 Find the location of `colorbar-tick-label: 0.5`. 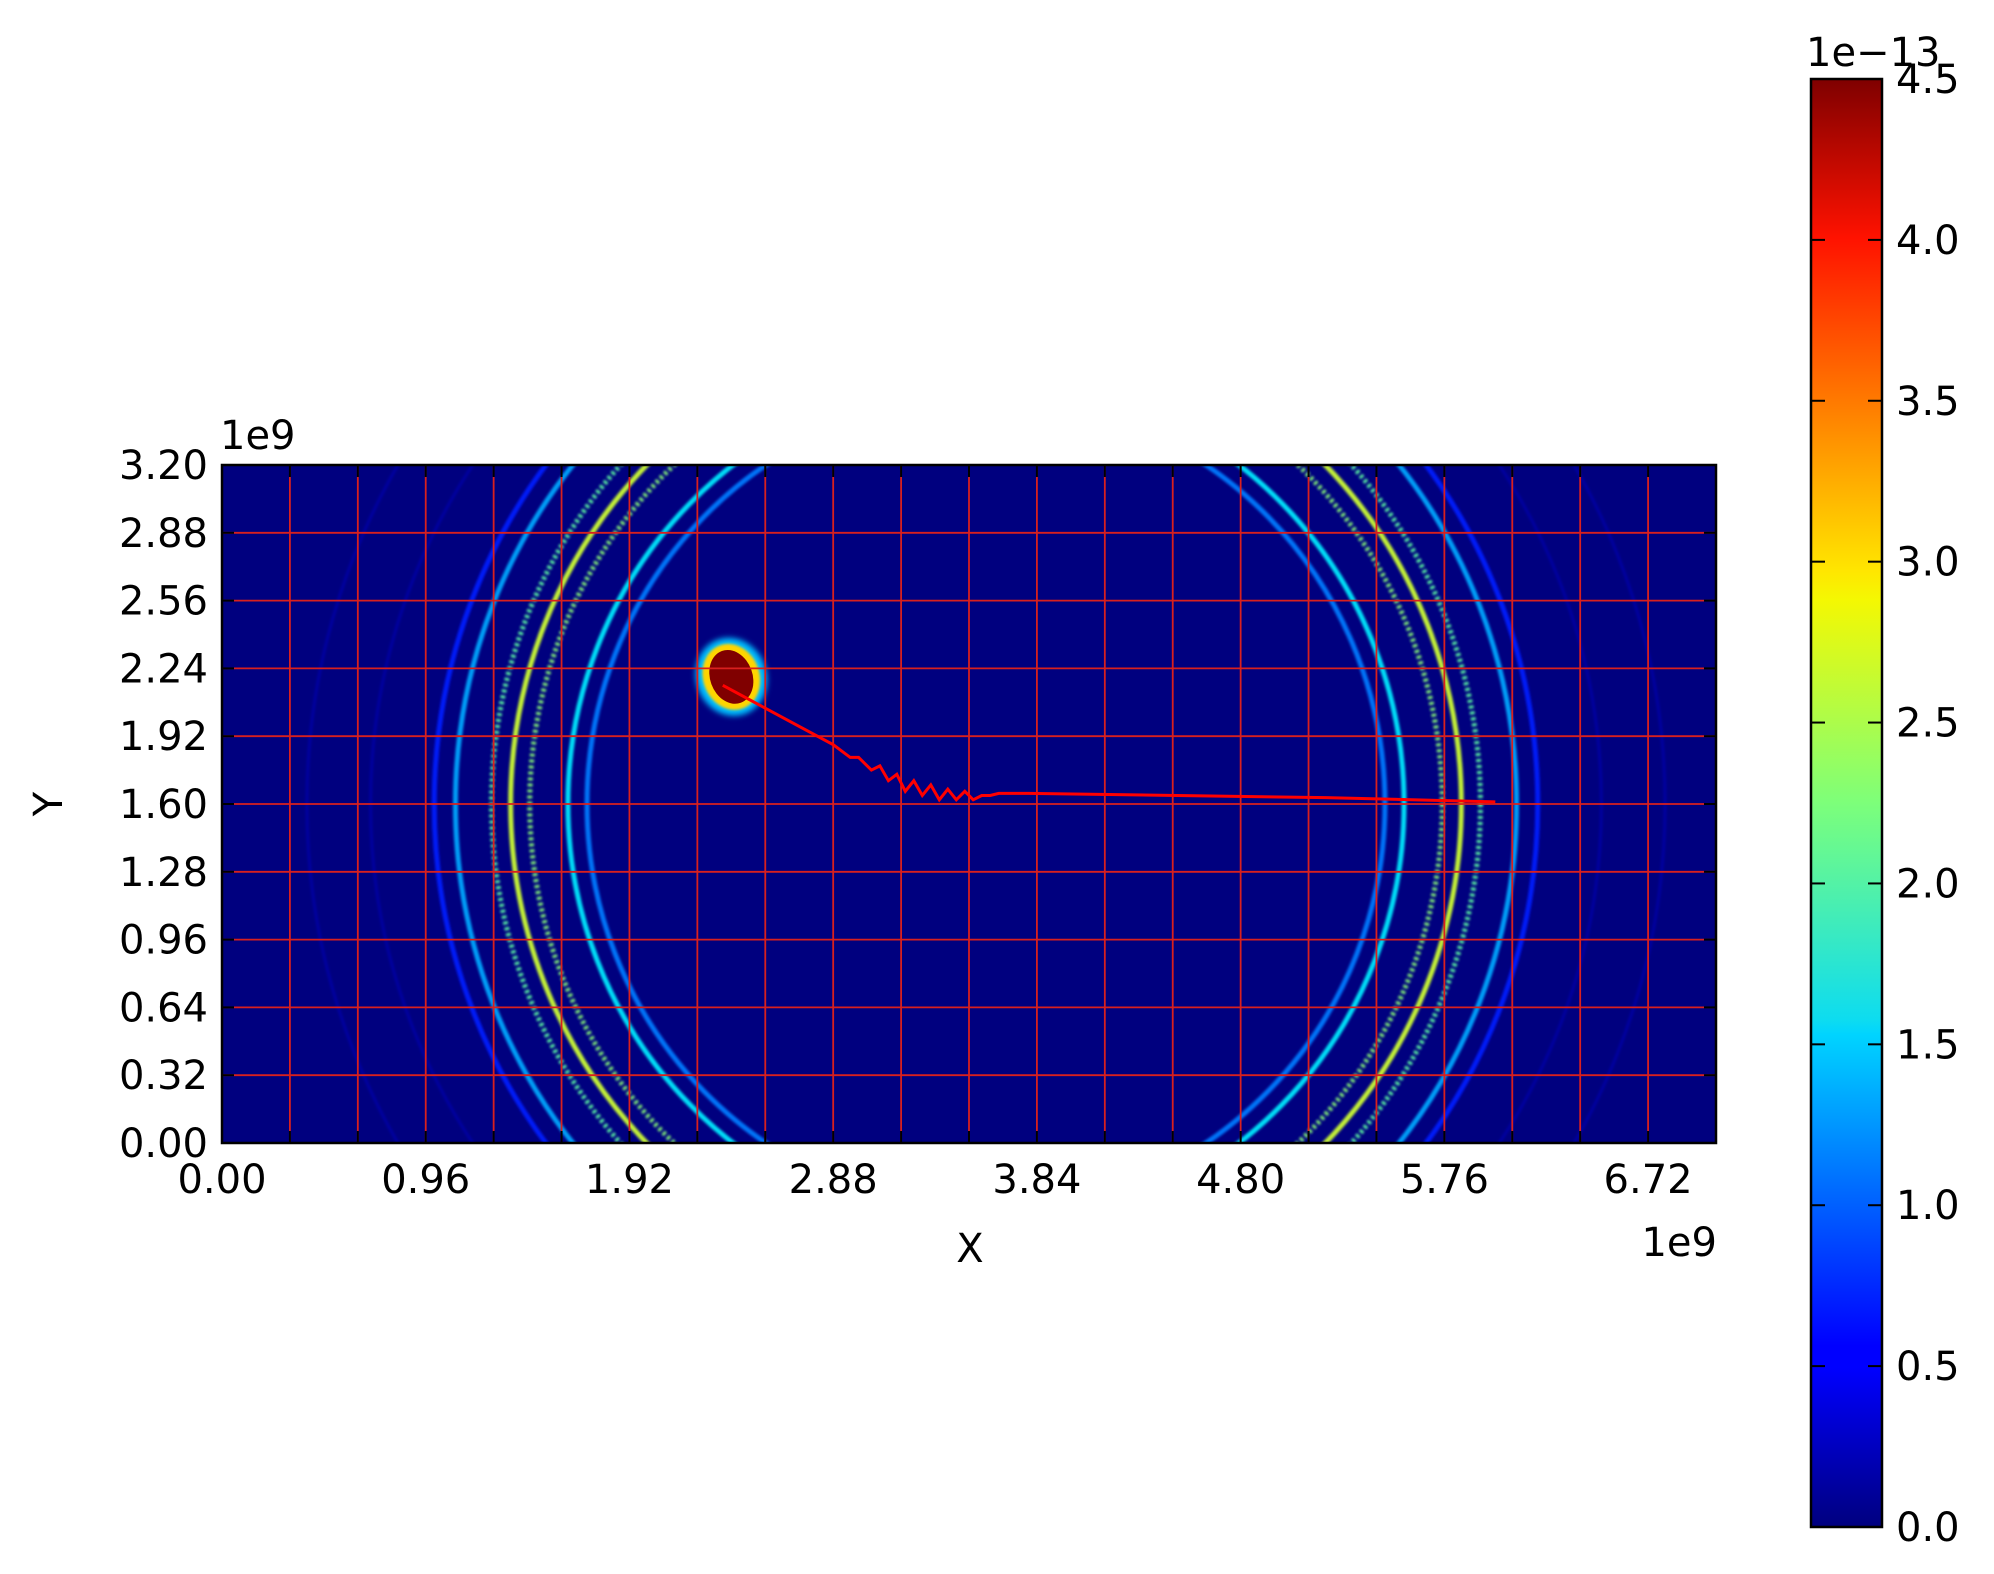

colorbar-tick-label: 0.5 is located at coordinates (1928, 1367).